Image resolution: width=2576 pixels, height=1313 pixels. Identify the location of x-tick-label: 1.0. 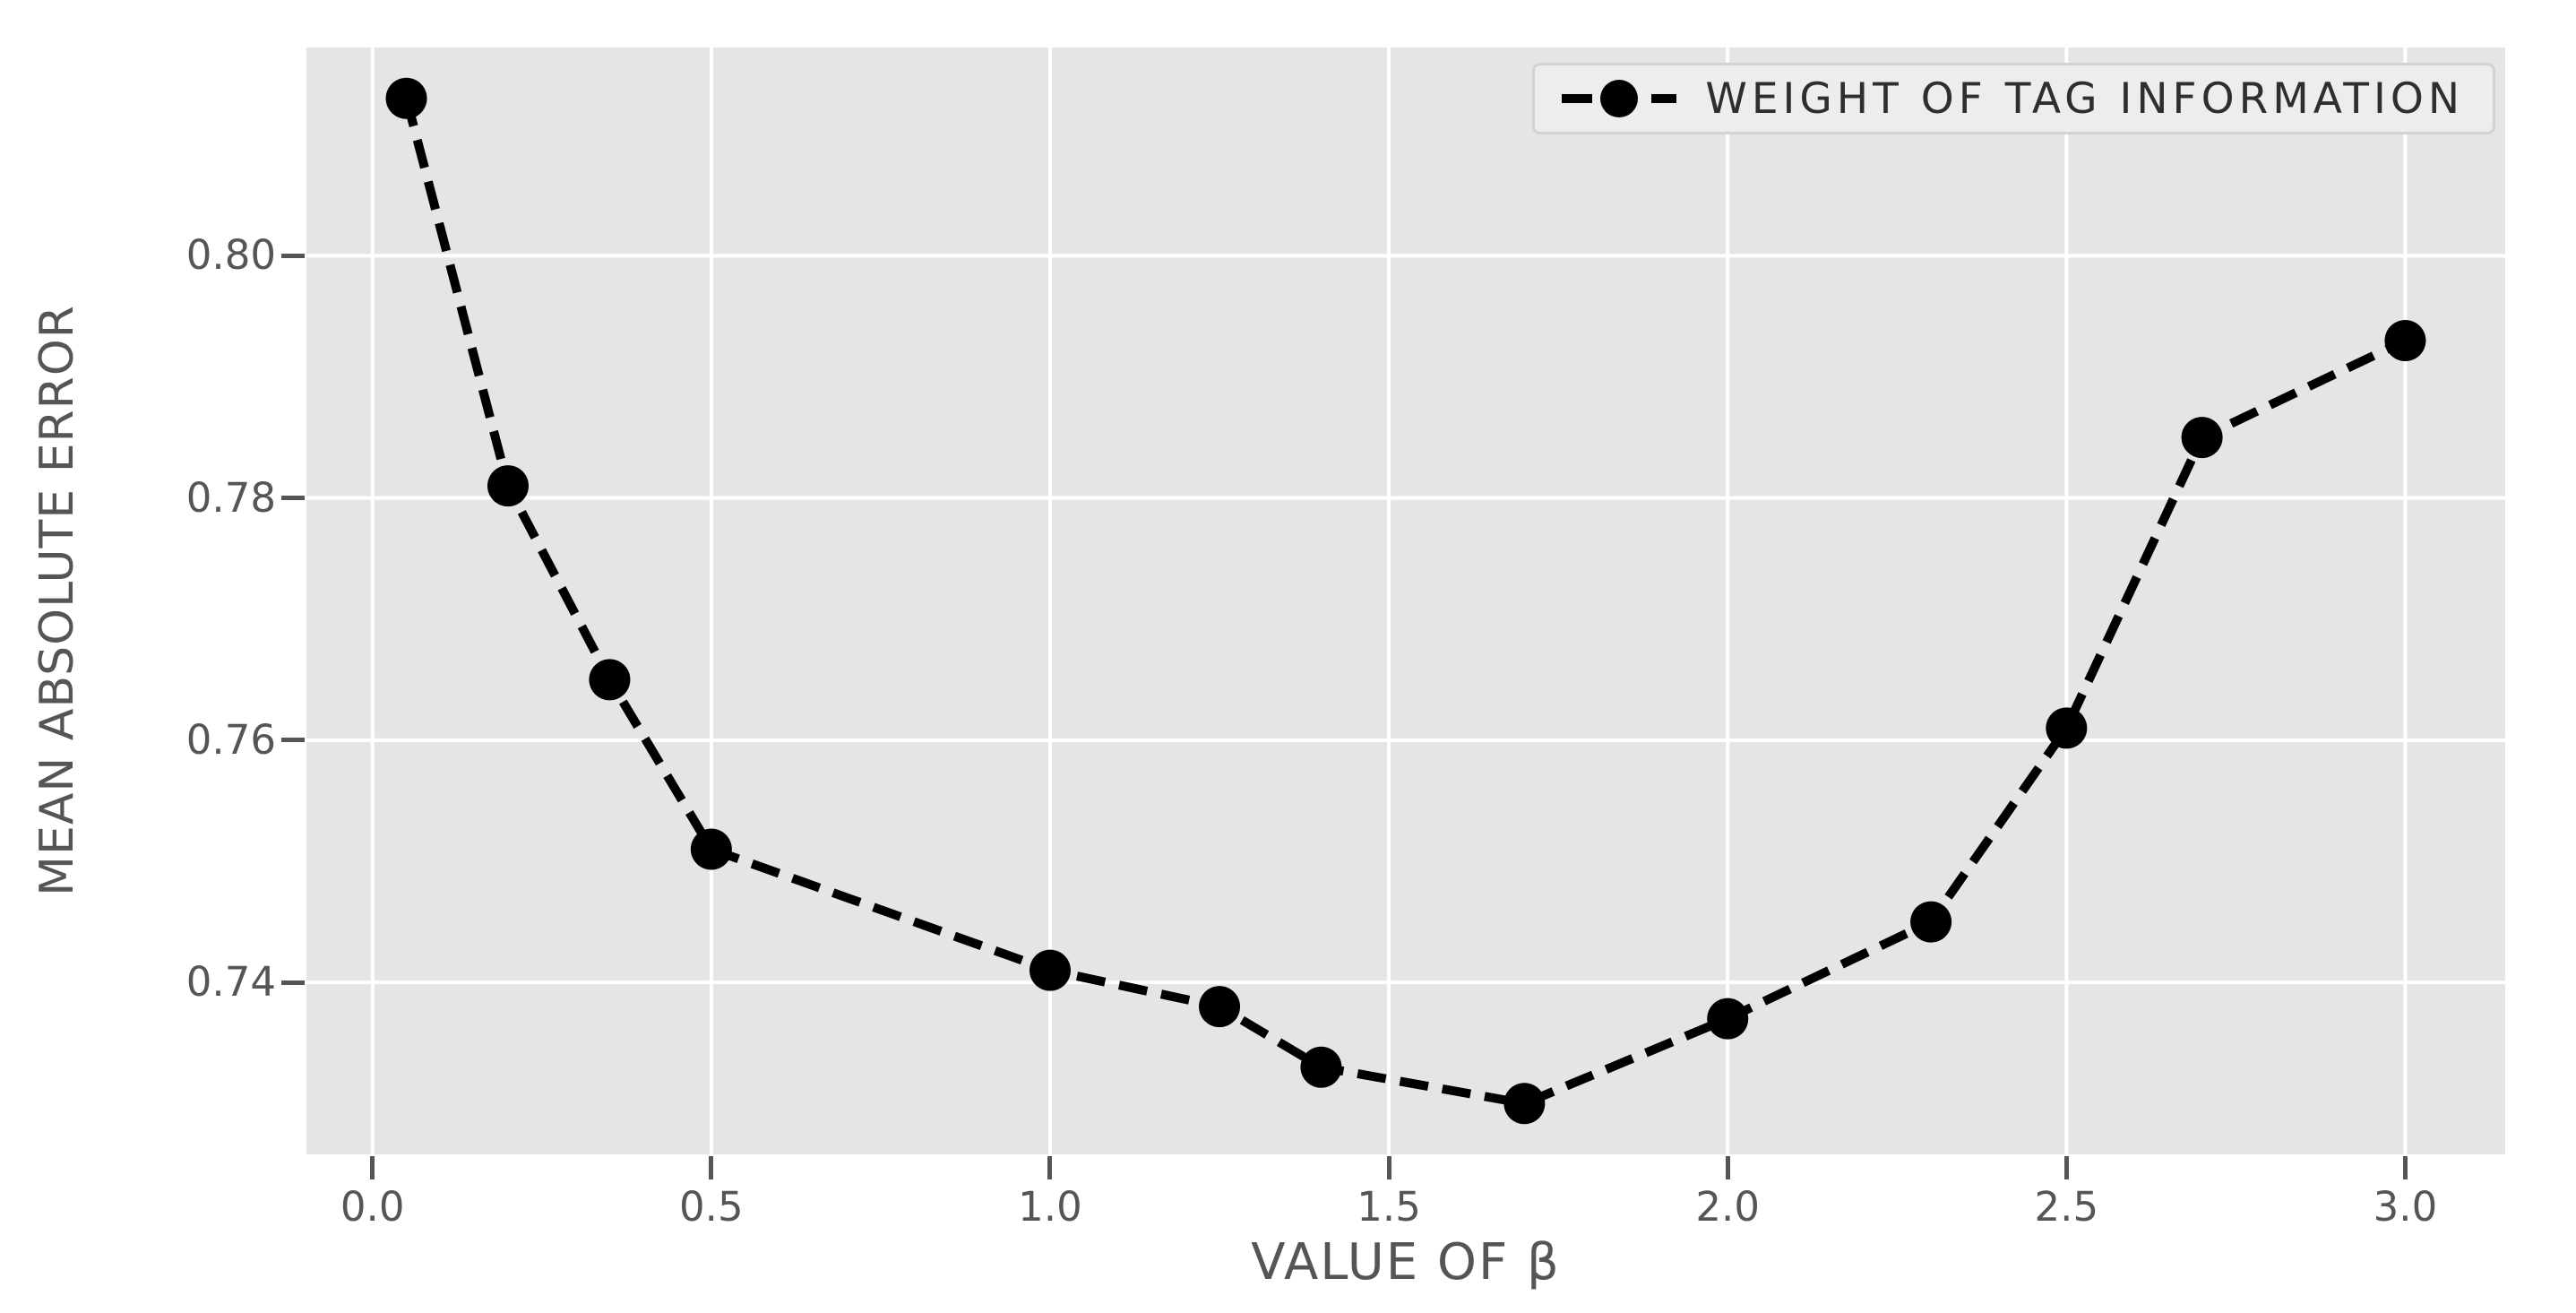
(1050, 1207).